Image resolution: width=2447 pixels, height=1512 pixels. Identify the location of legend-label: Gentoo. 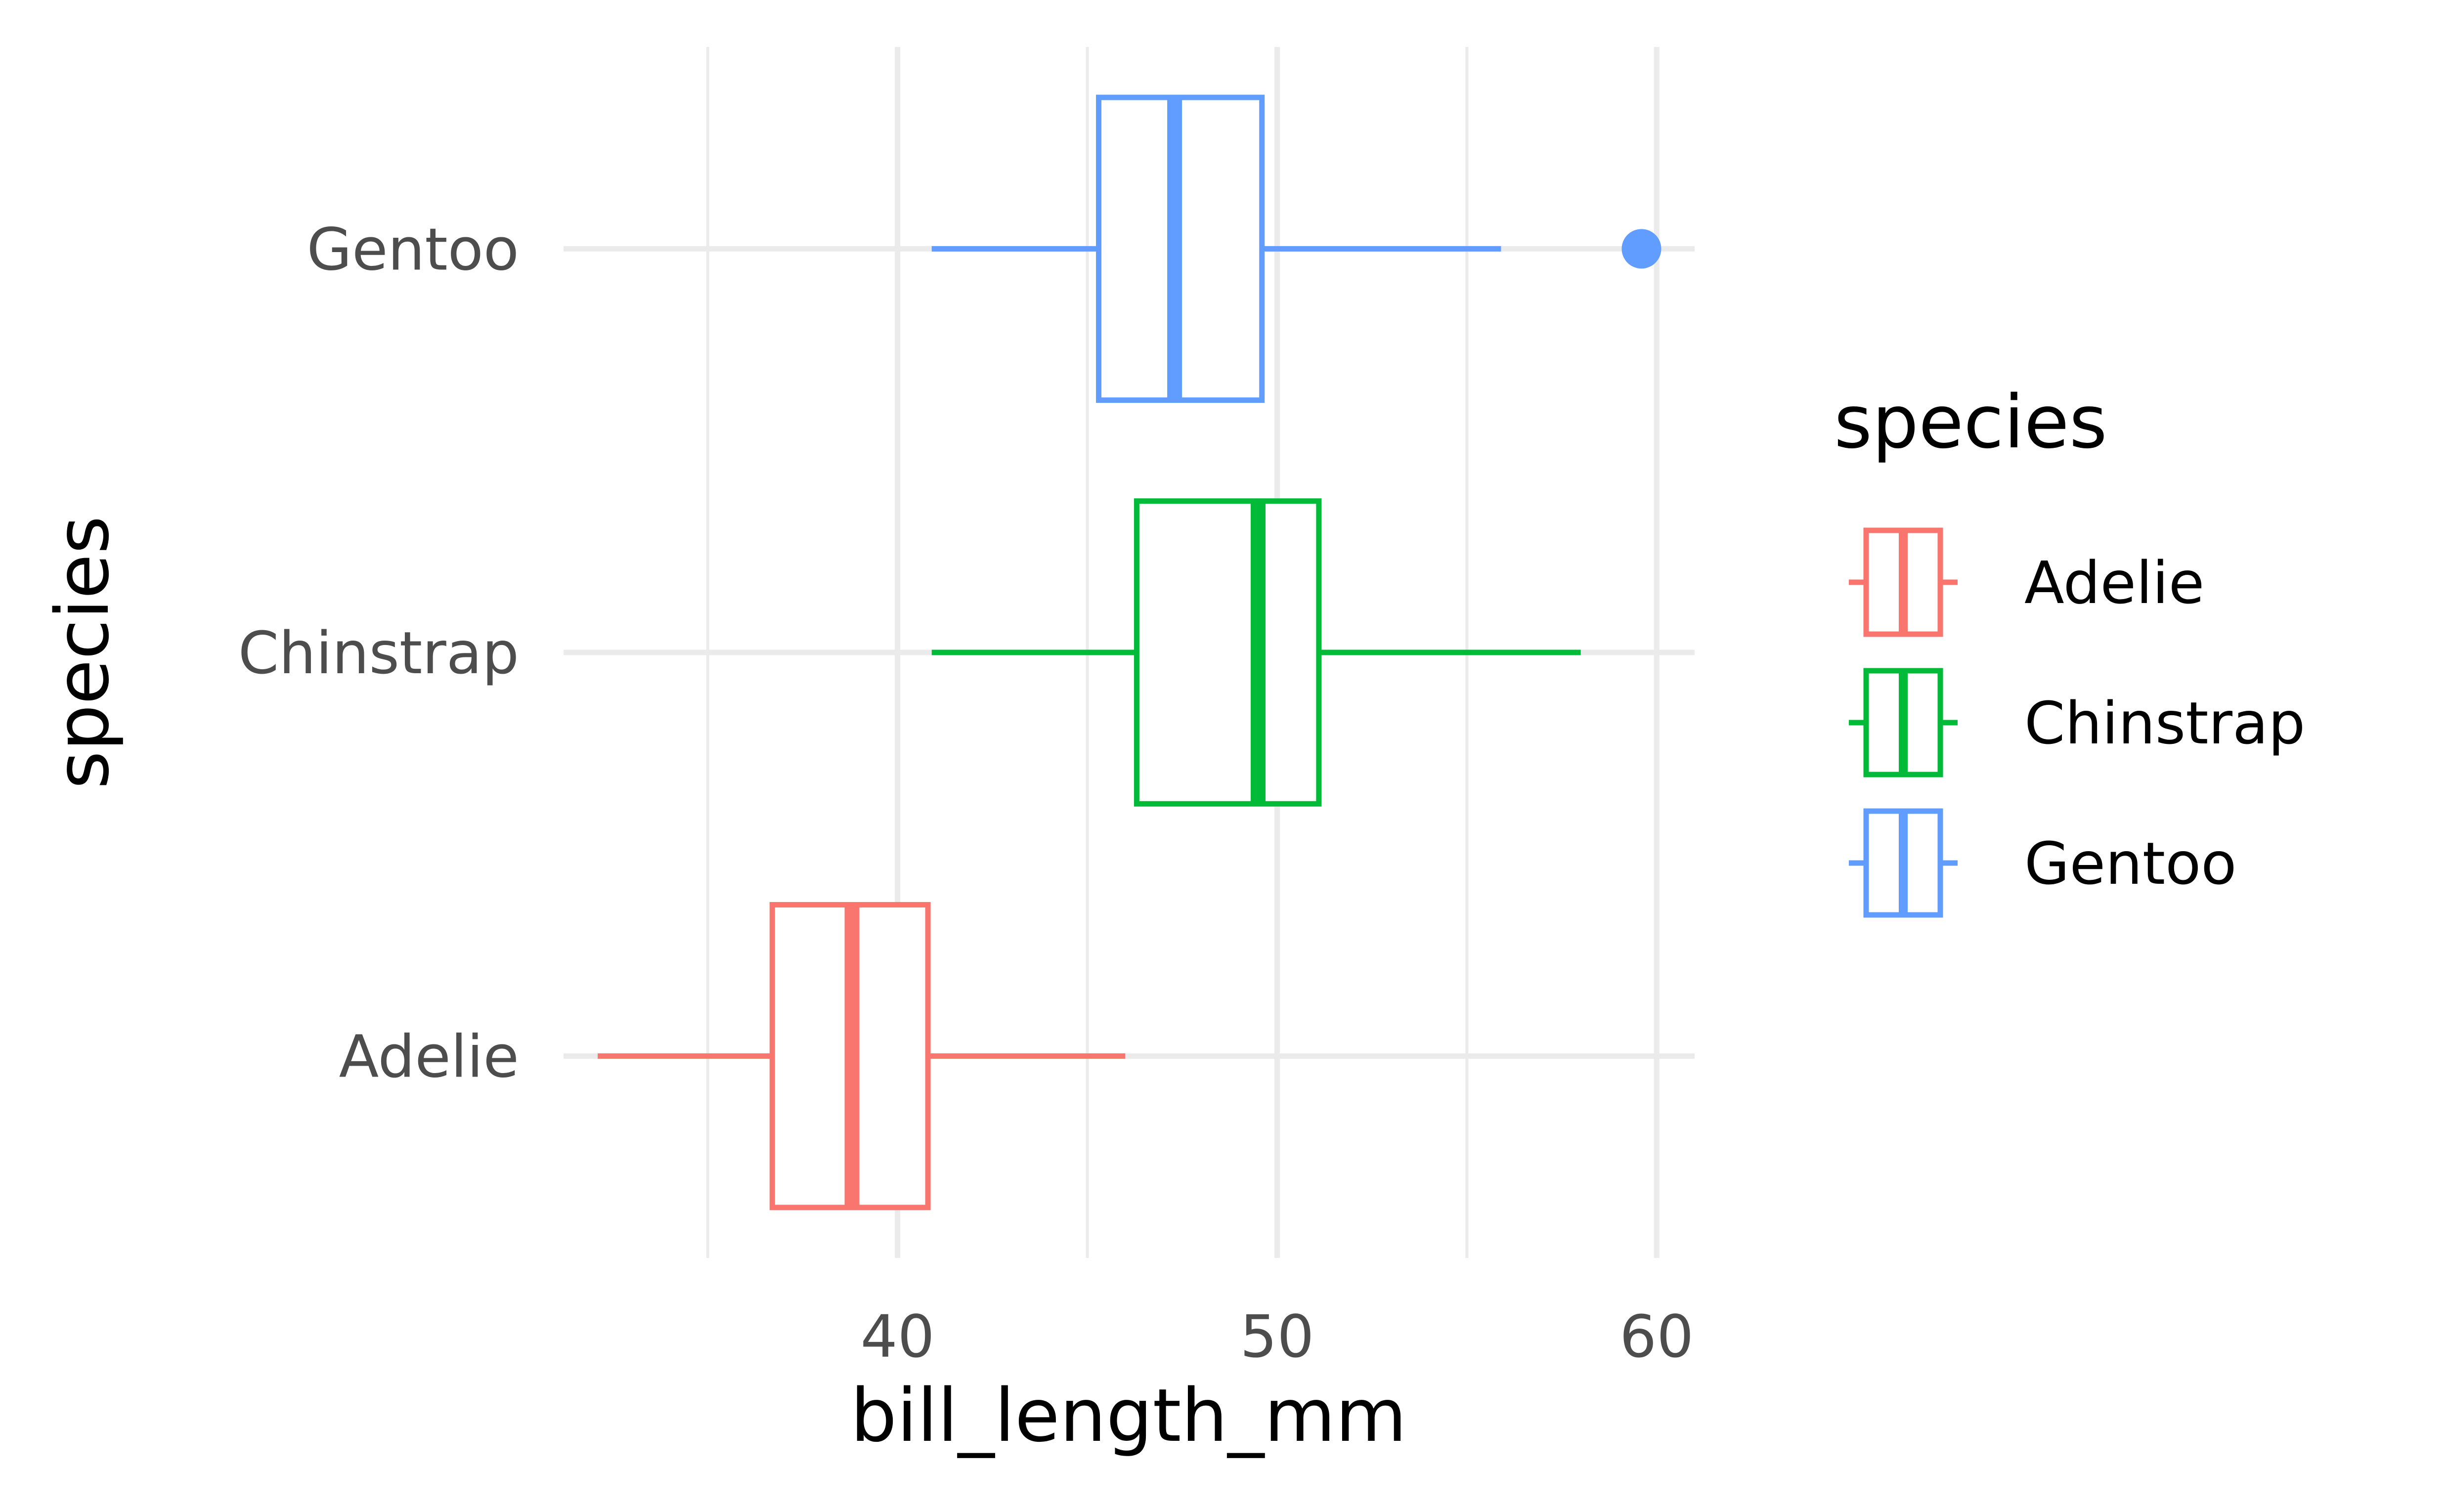
(2130, 864).